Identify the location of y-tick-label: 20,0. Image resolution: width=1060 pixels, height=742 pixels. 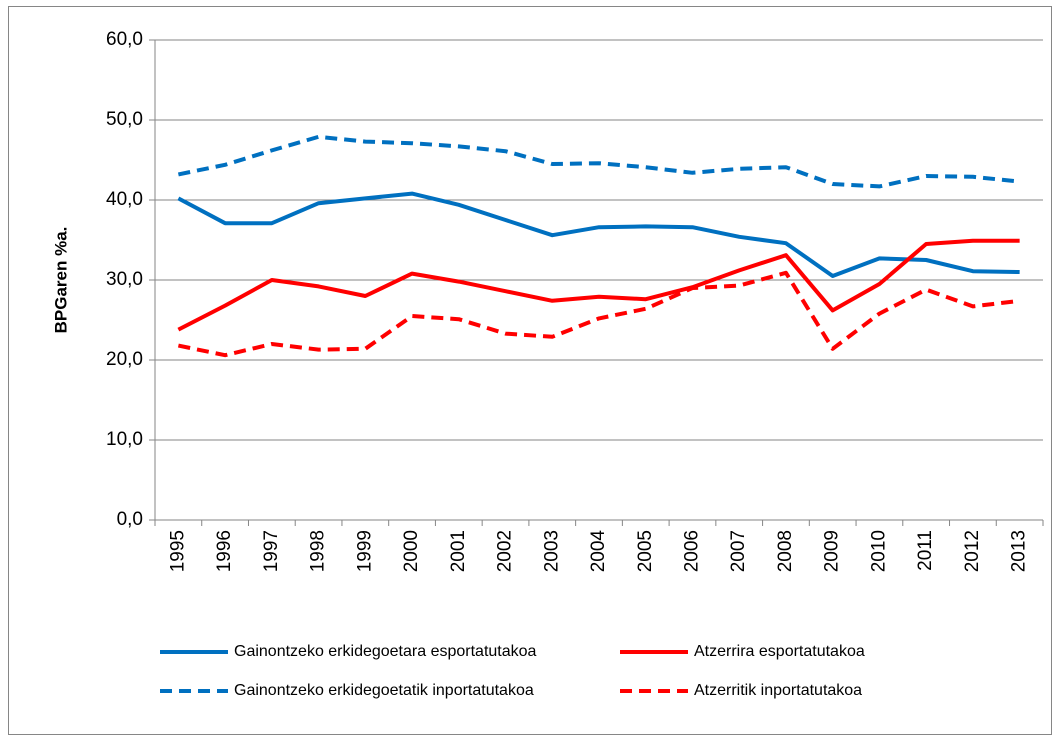
(124, 359).